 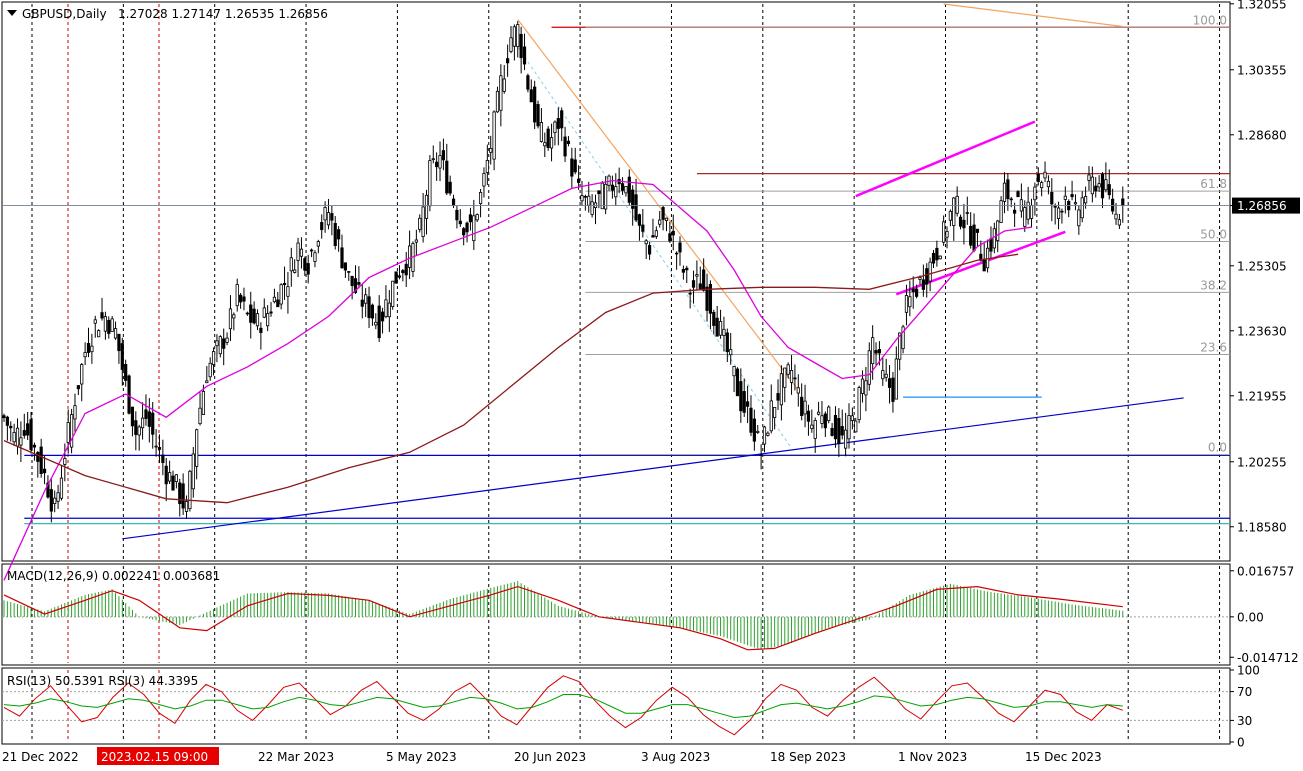 What do you see at coordinates (658, 205) in the screenshot?
I see `trendline` at bounding box center [658, 205].